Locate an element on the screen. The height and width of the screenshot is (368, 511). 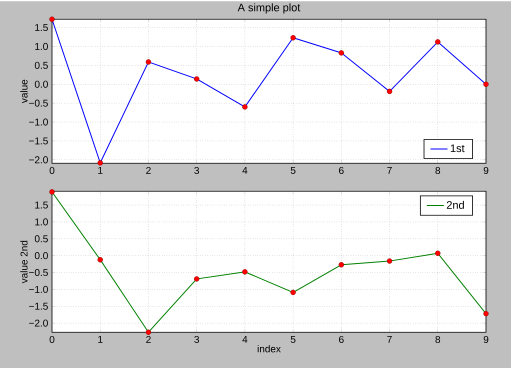
legend-label: 2nd is located at coordinates (455, 204).